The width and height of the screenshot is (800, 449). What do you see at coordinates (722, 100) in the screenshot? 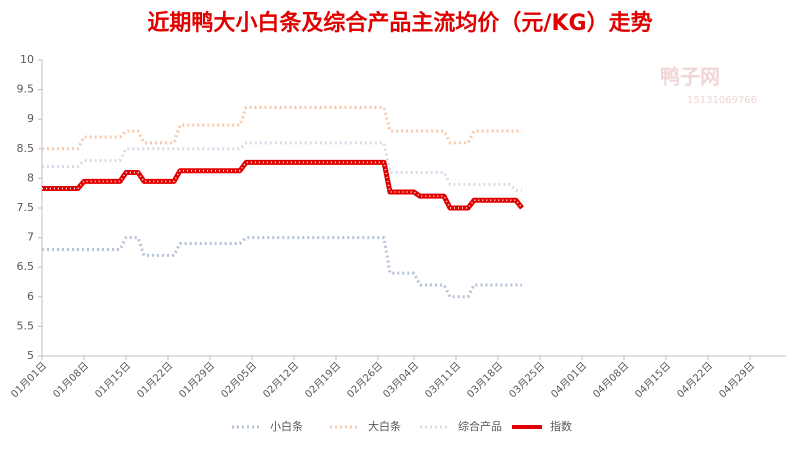
I see `watermark-phone: 15131069766` at bounding box center [722, 100].